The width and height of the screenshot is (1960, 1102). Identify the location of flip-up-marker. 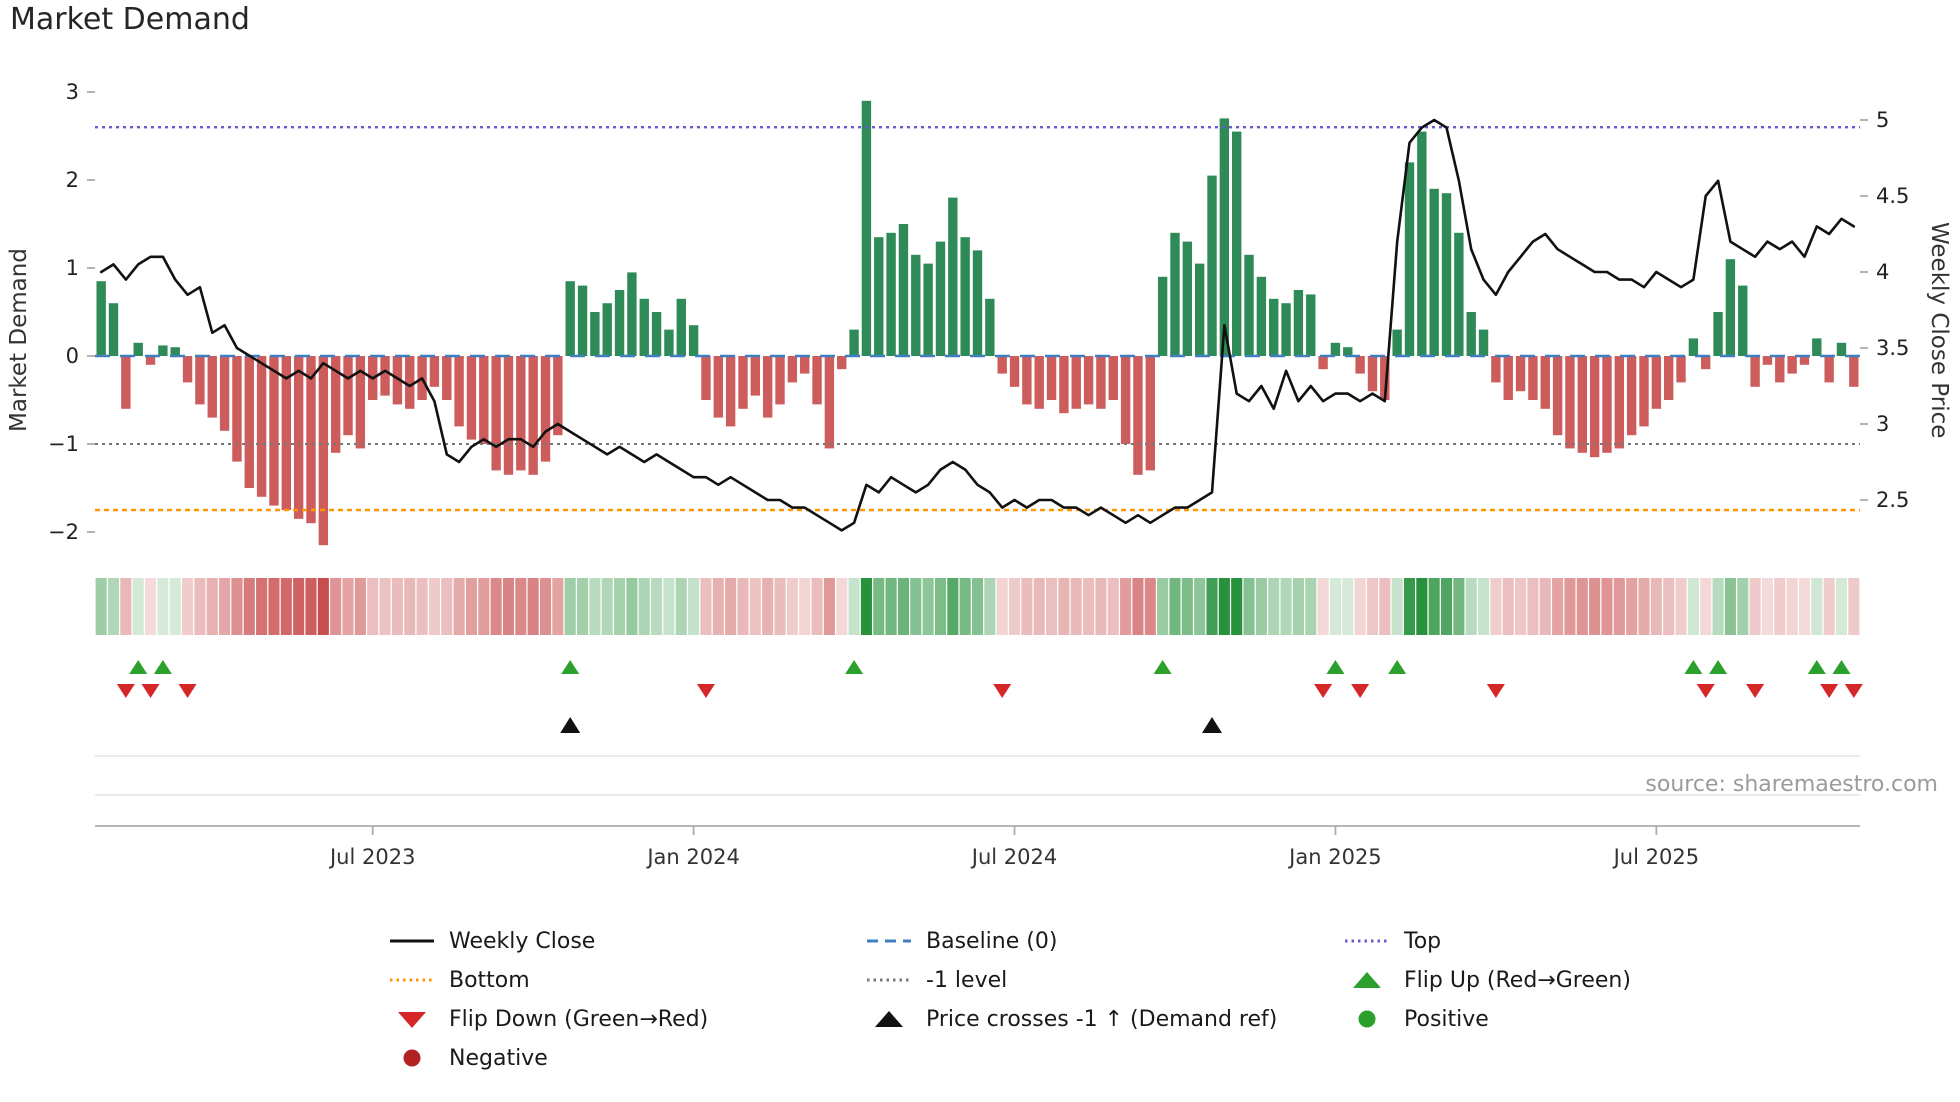
(1335, 667).